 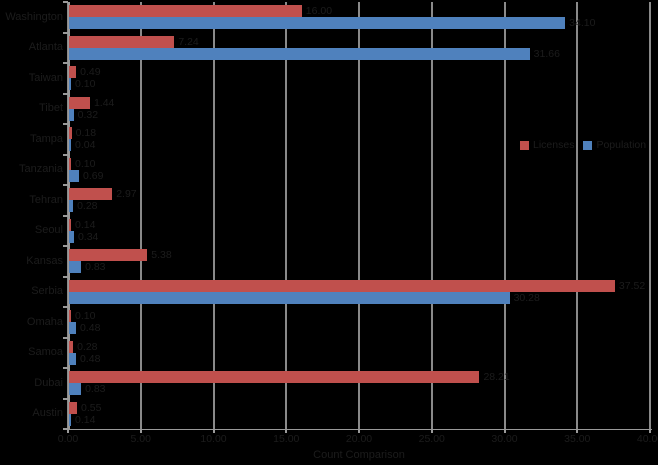 What do you see at coordinates (47, 291) in the screenshot?
I see `category-label: Serbia` at bounding box center [47, 291].